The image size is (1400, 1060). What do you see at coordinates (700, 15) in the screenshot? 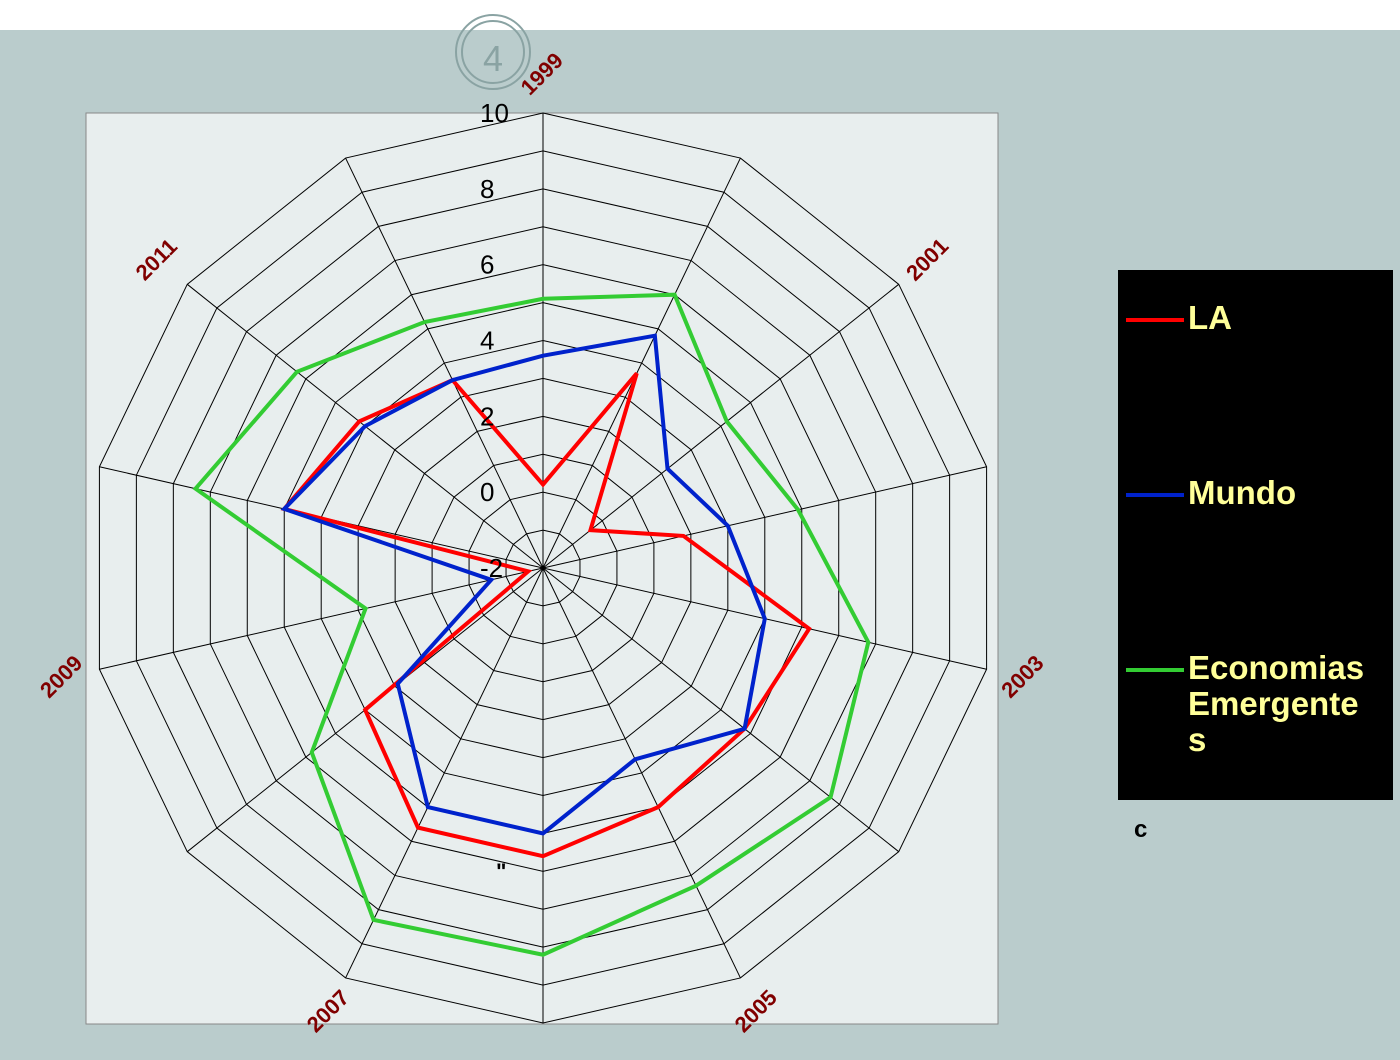
I see `top-strip` at bounding box center [700, 15].